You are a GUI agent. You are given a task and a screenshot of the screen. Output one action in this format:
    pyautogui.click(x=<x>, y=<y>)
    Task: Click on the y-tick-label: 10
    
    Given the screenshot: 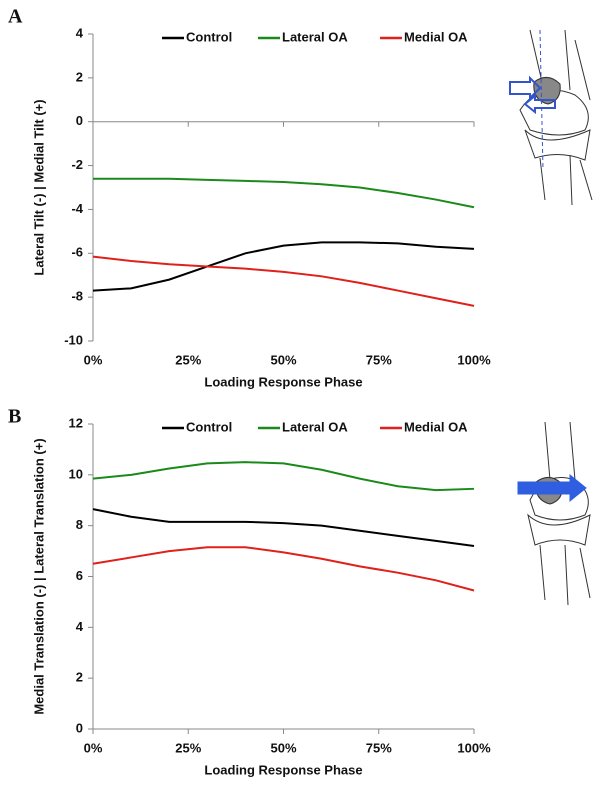 What is the action you would take?
    pyautogui.click(x=76, y=473)
    